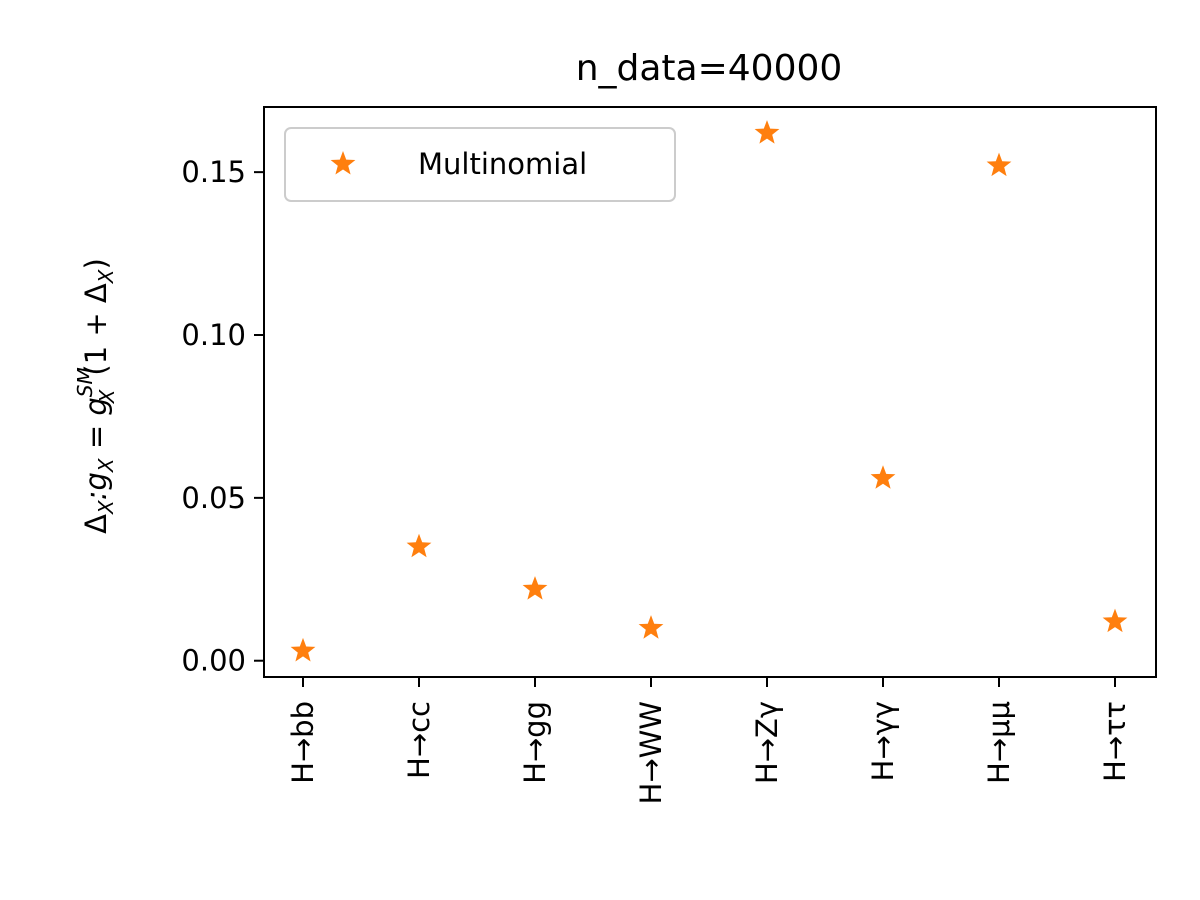 This screenshot has width=1200, height=900. I want to click on y-label-sm-sub: X, so click(107, 396).